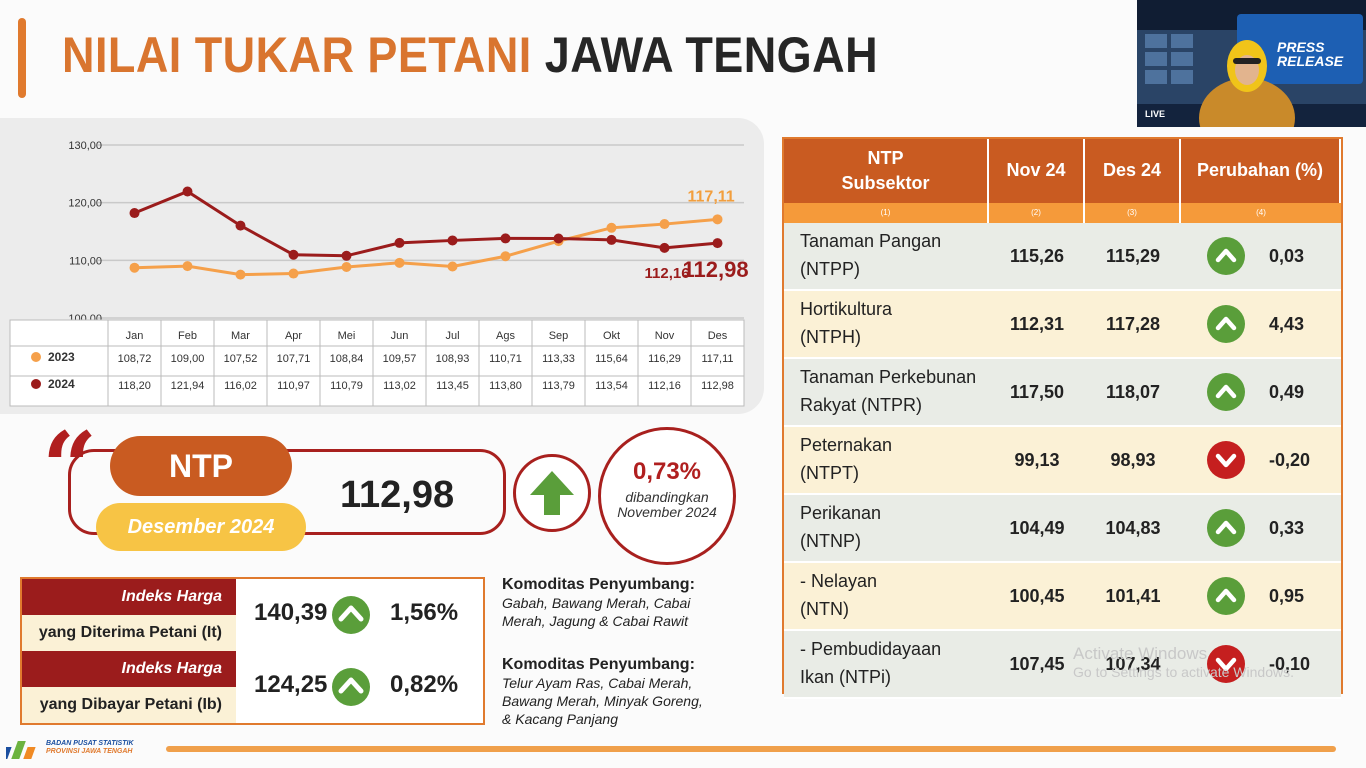 This screenshot has height=768, width=1366. I want to click on header-nov: Nov 24, so click(1037, 171).